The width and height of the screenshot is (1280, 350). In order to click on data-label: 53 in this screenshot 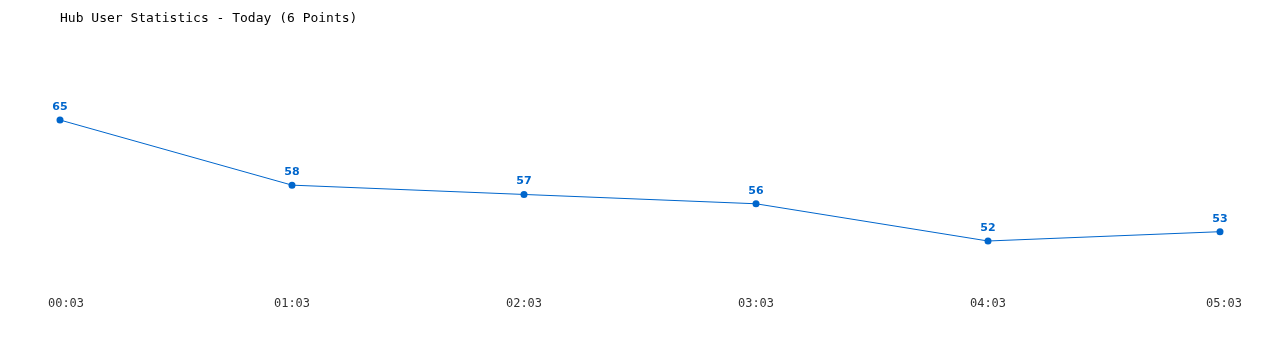, I will do `click(1220, 218)`.